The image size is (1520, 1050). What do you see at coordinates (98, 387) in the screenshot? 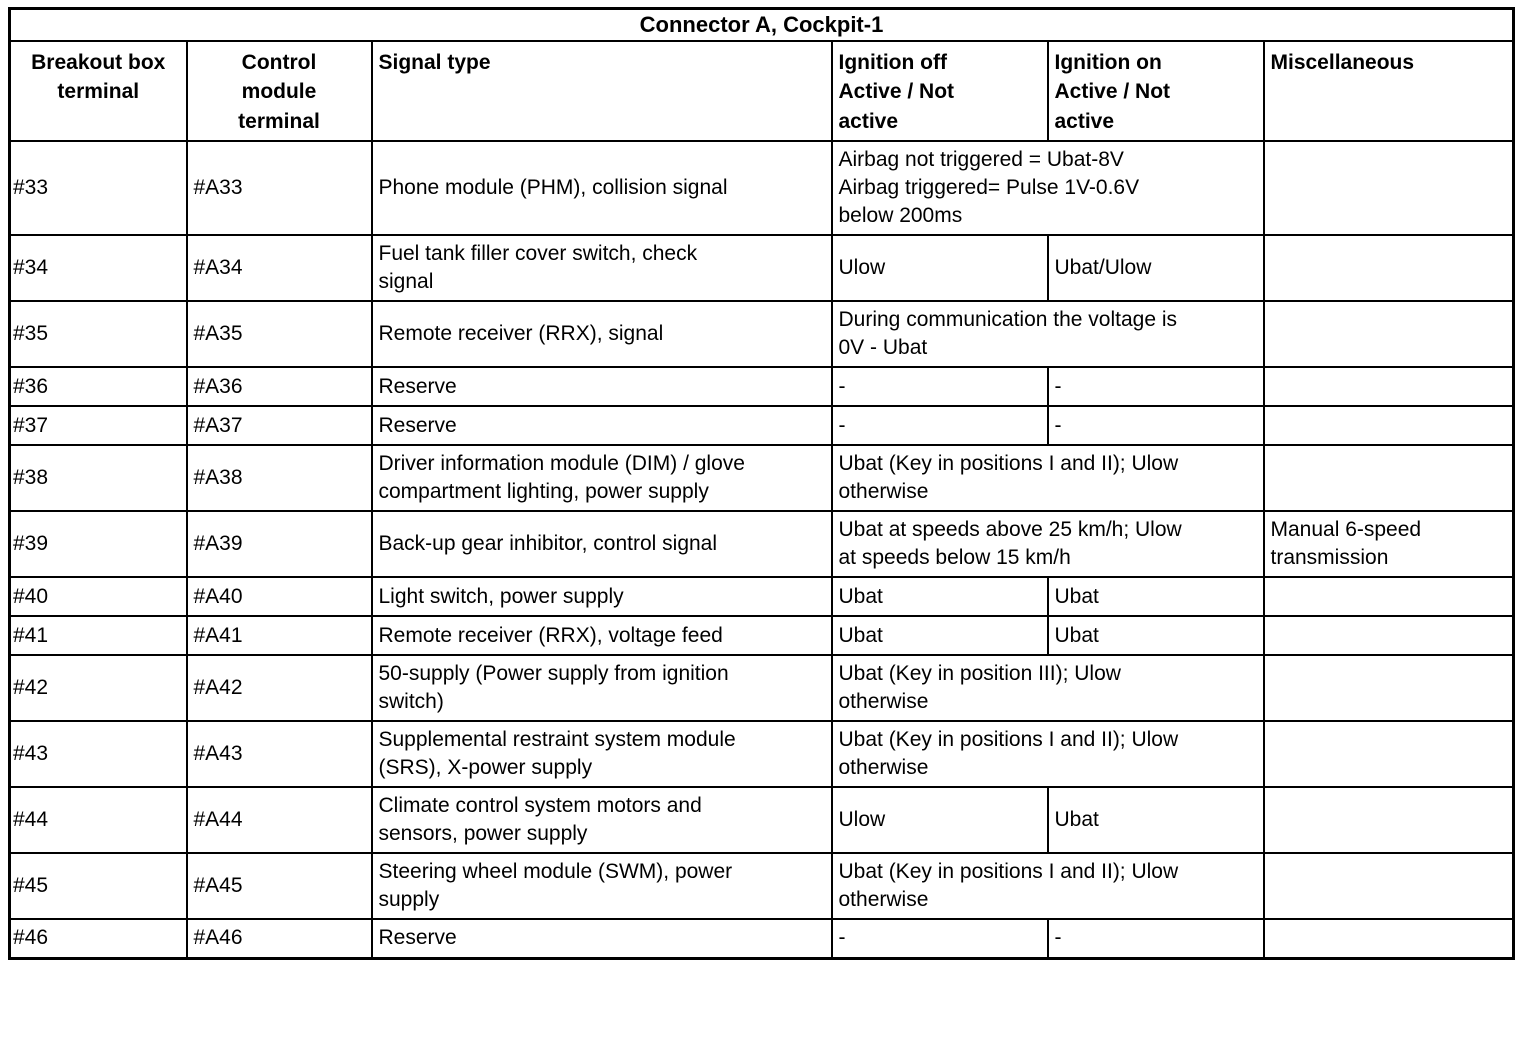
I see `cell-breakout-terminal: #36` at bounding box center [98, 387].